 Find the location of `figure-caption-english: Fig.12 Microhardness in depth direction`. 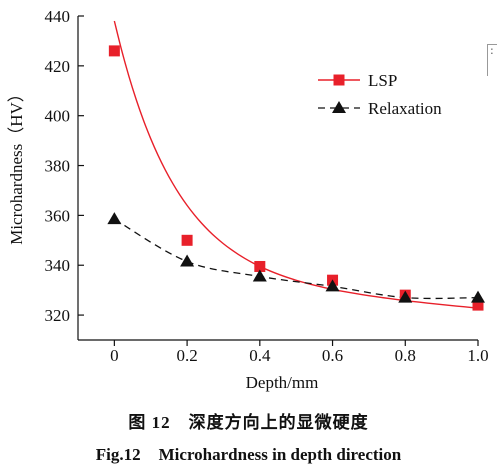

figure-caption-english: Fig.12 Microhardness in depth direction is located at coordinates (248, 455).